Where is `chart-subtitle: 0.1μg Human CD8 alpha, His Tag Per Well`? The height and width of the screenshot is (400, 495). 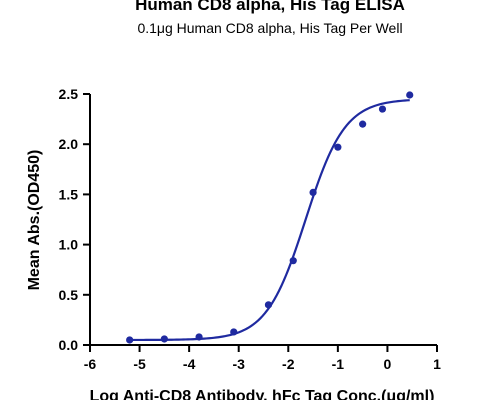
chart-subtitle: 0.1μg Human CD8 alpha, His Tag Per Well is located at coordinates (269, 28).